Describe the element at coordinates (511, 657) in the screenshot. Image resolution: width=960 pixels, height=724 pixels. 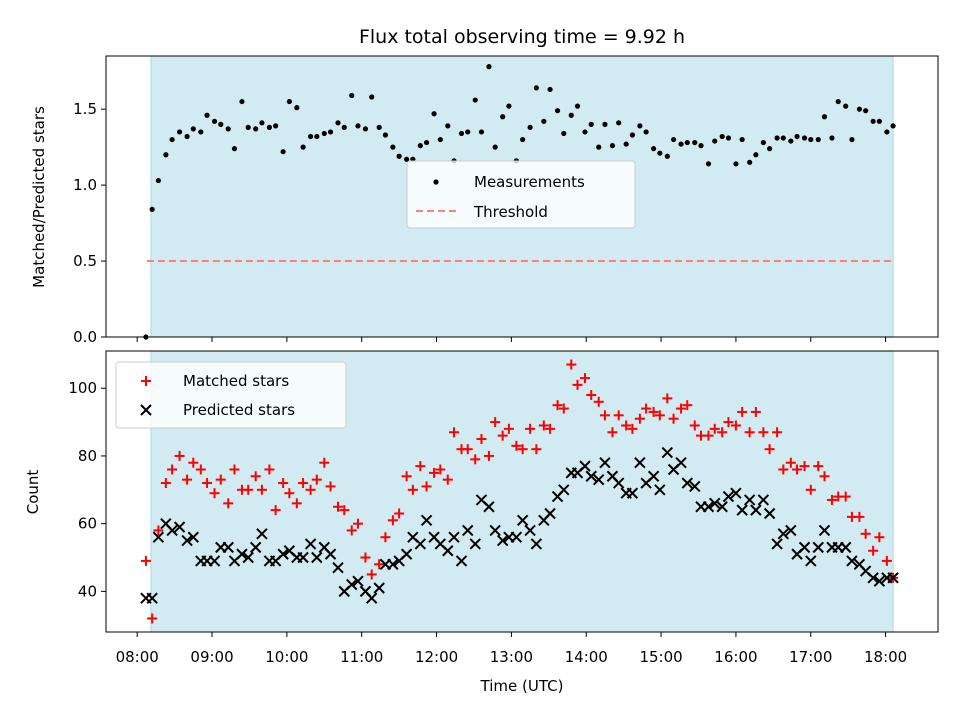
I see `xtick-label: 13:00` at that location.